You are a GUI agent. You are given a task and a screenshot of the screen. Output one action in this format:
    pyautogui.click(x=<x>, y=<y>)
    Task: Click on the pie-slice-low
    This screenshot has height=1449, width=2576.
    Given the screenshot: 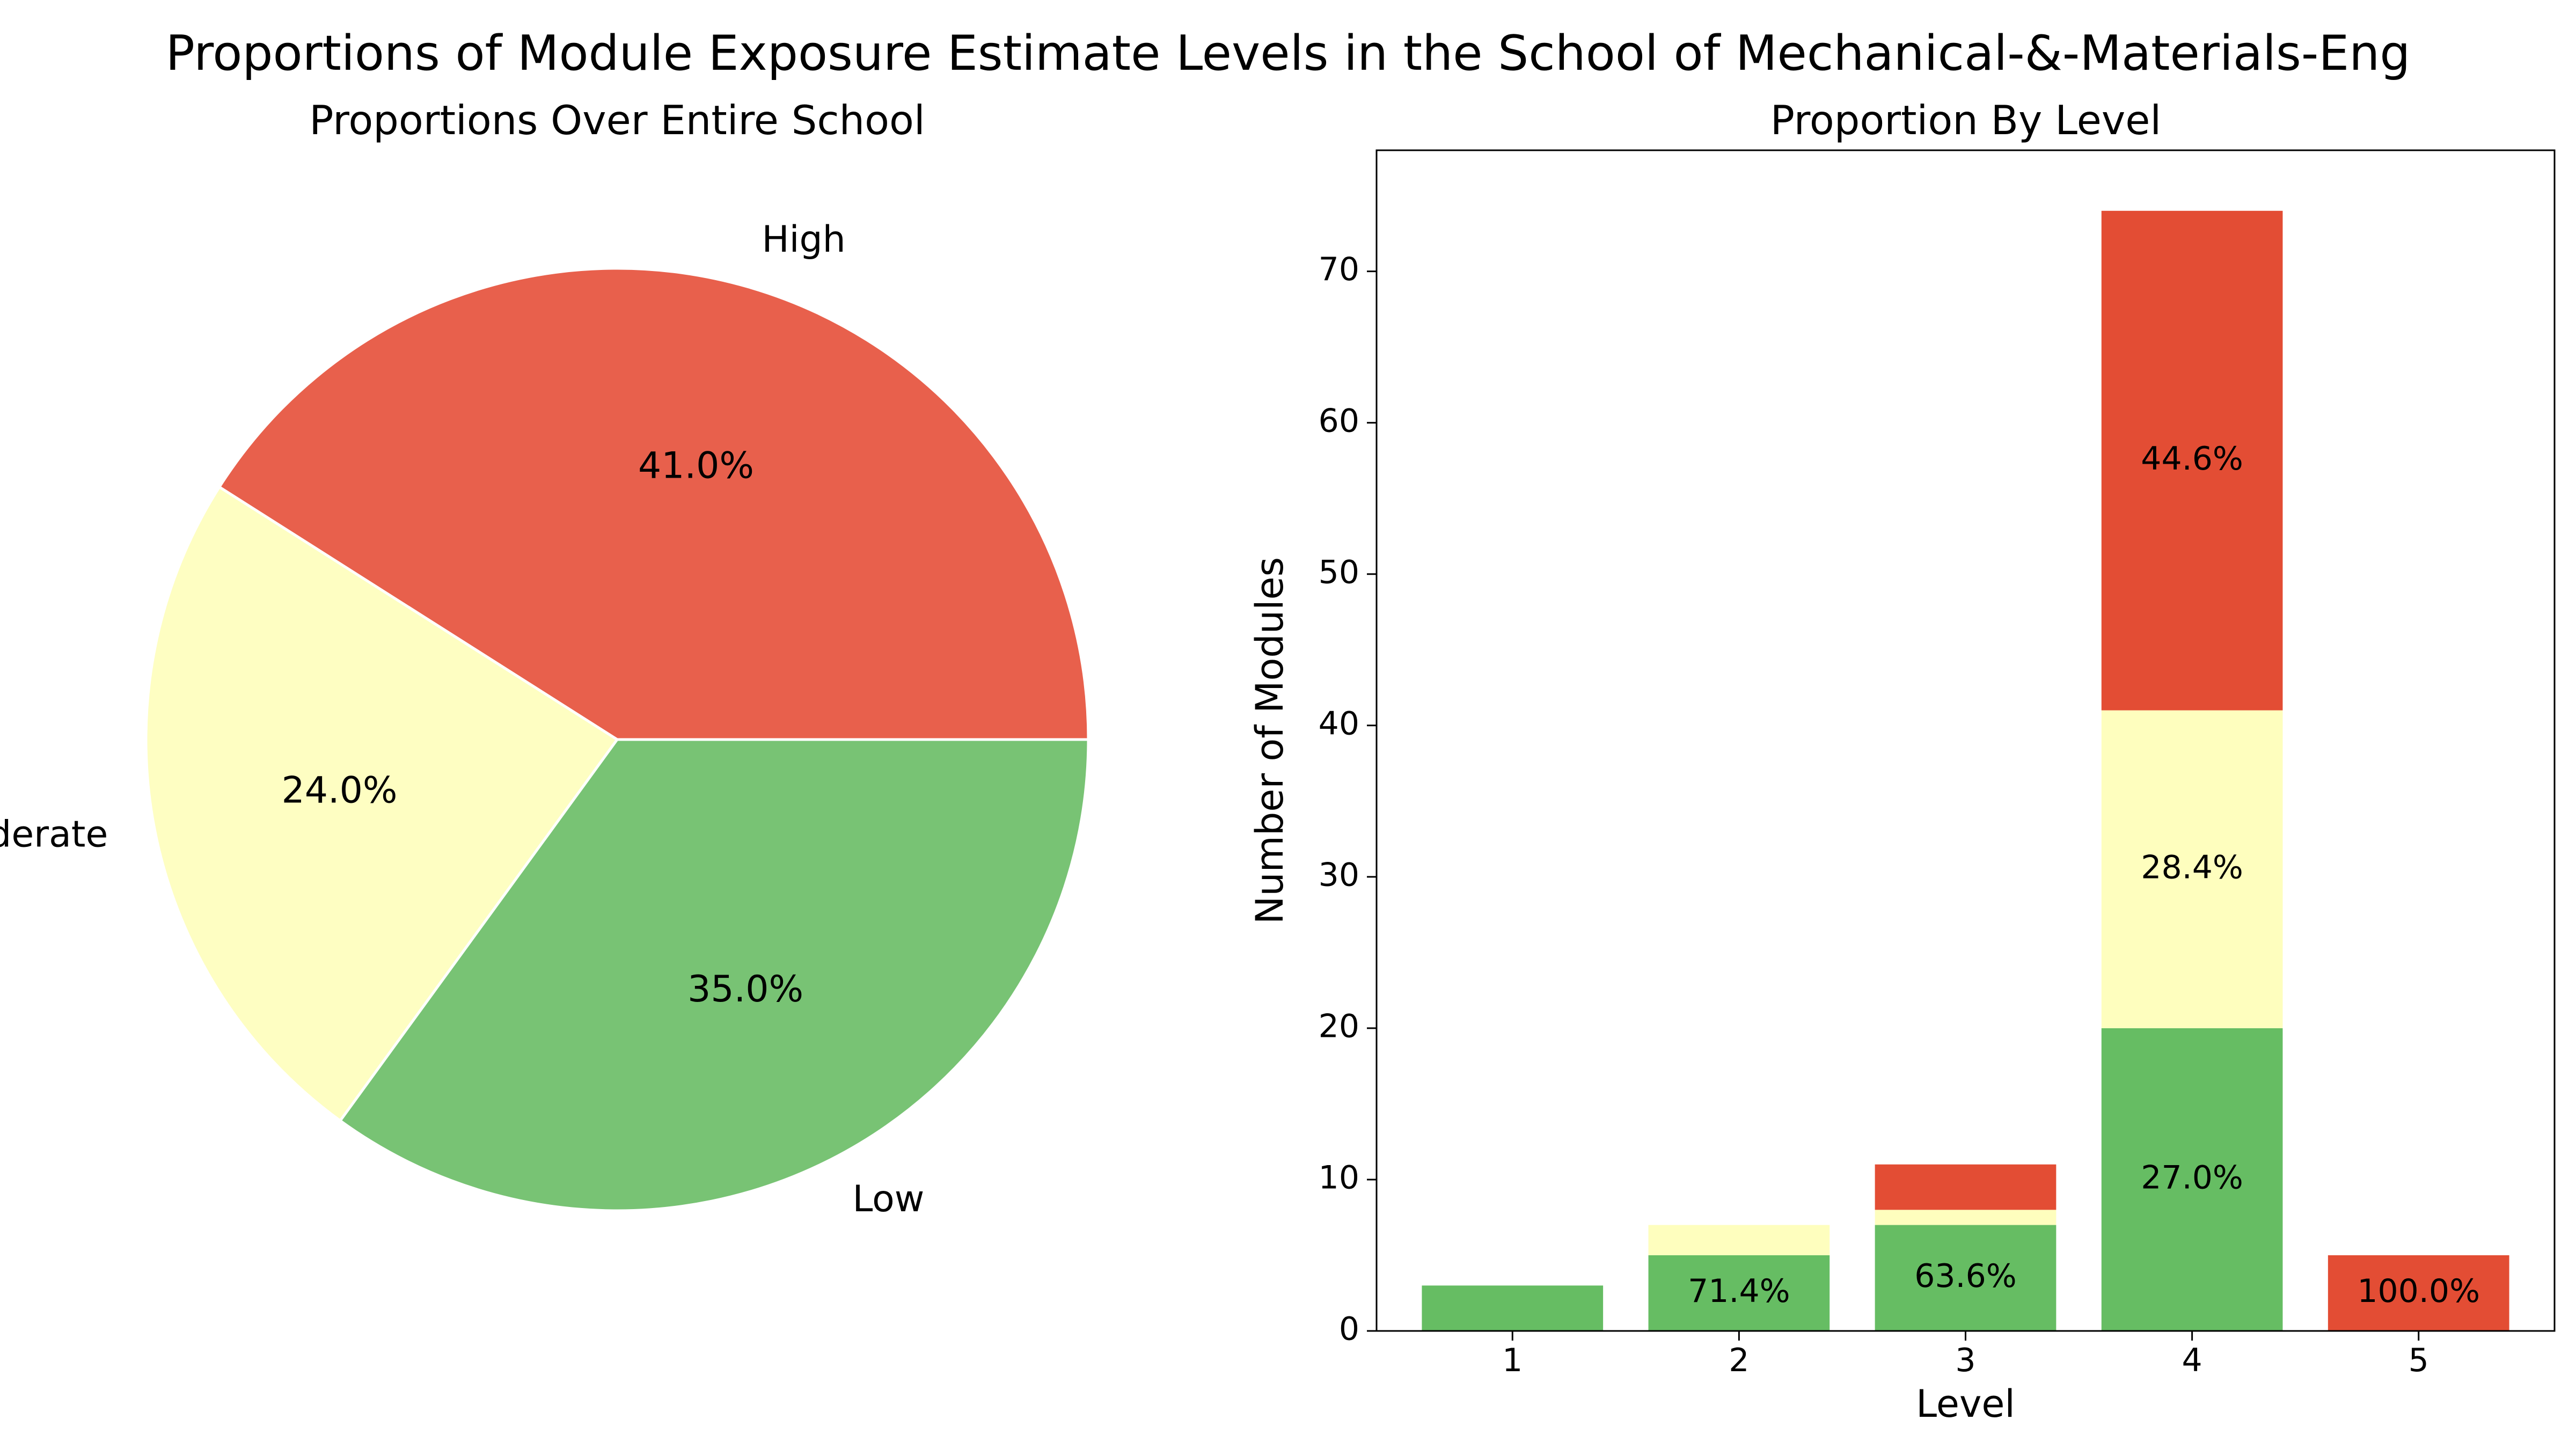 What is the action you would take?
    pyautogui.click(x=714, y=975)
    